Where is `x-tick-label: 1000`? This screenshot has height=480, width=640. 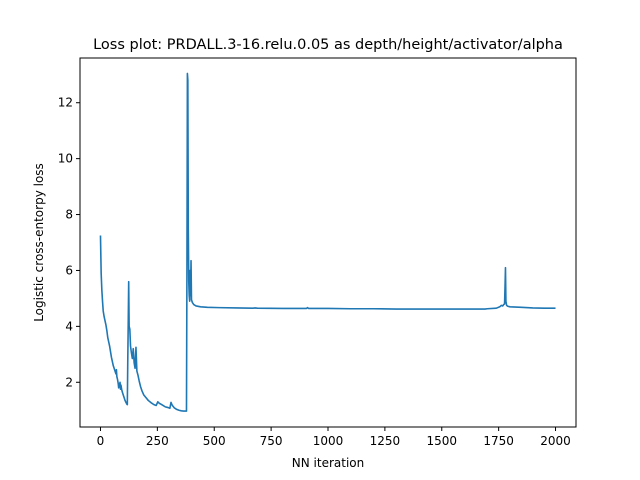 x-tick-label: 1000 is located at coordinates (328, 441).